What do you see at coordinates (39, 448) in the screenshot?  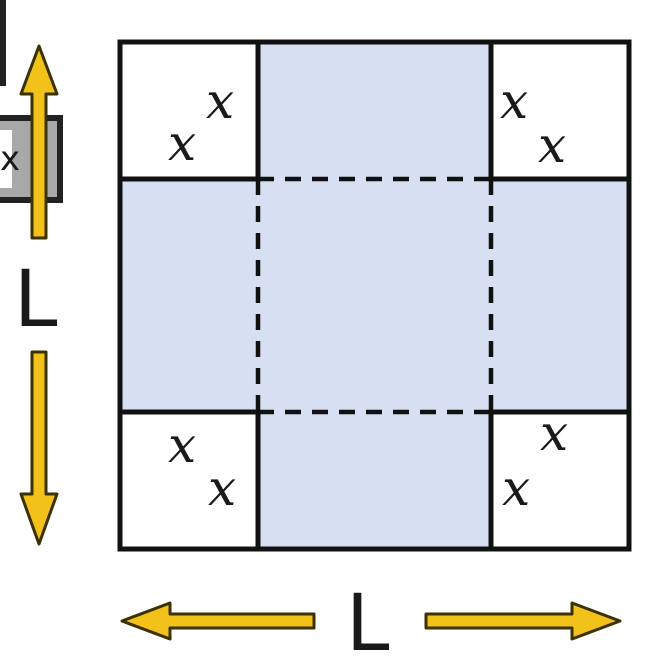 I see `down-arrow` at bounding box center [39, 448].